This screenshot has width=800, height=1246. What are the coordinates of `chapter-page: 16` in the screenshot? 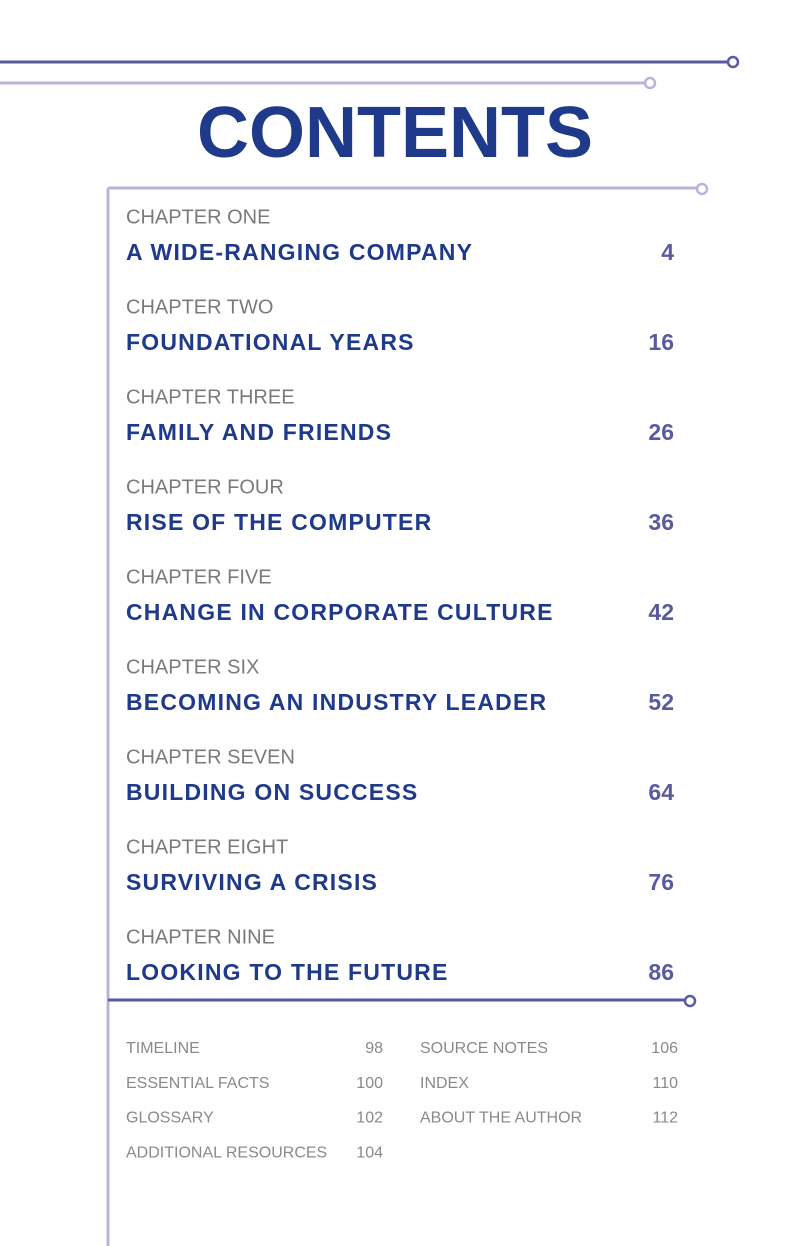 It's located at (661, 342).